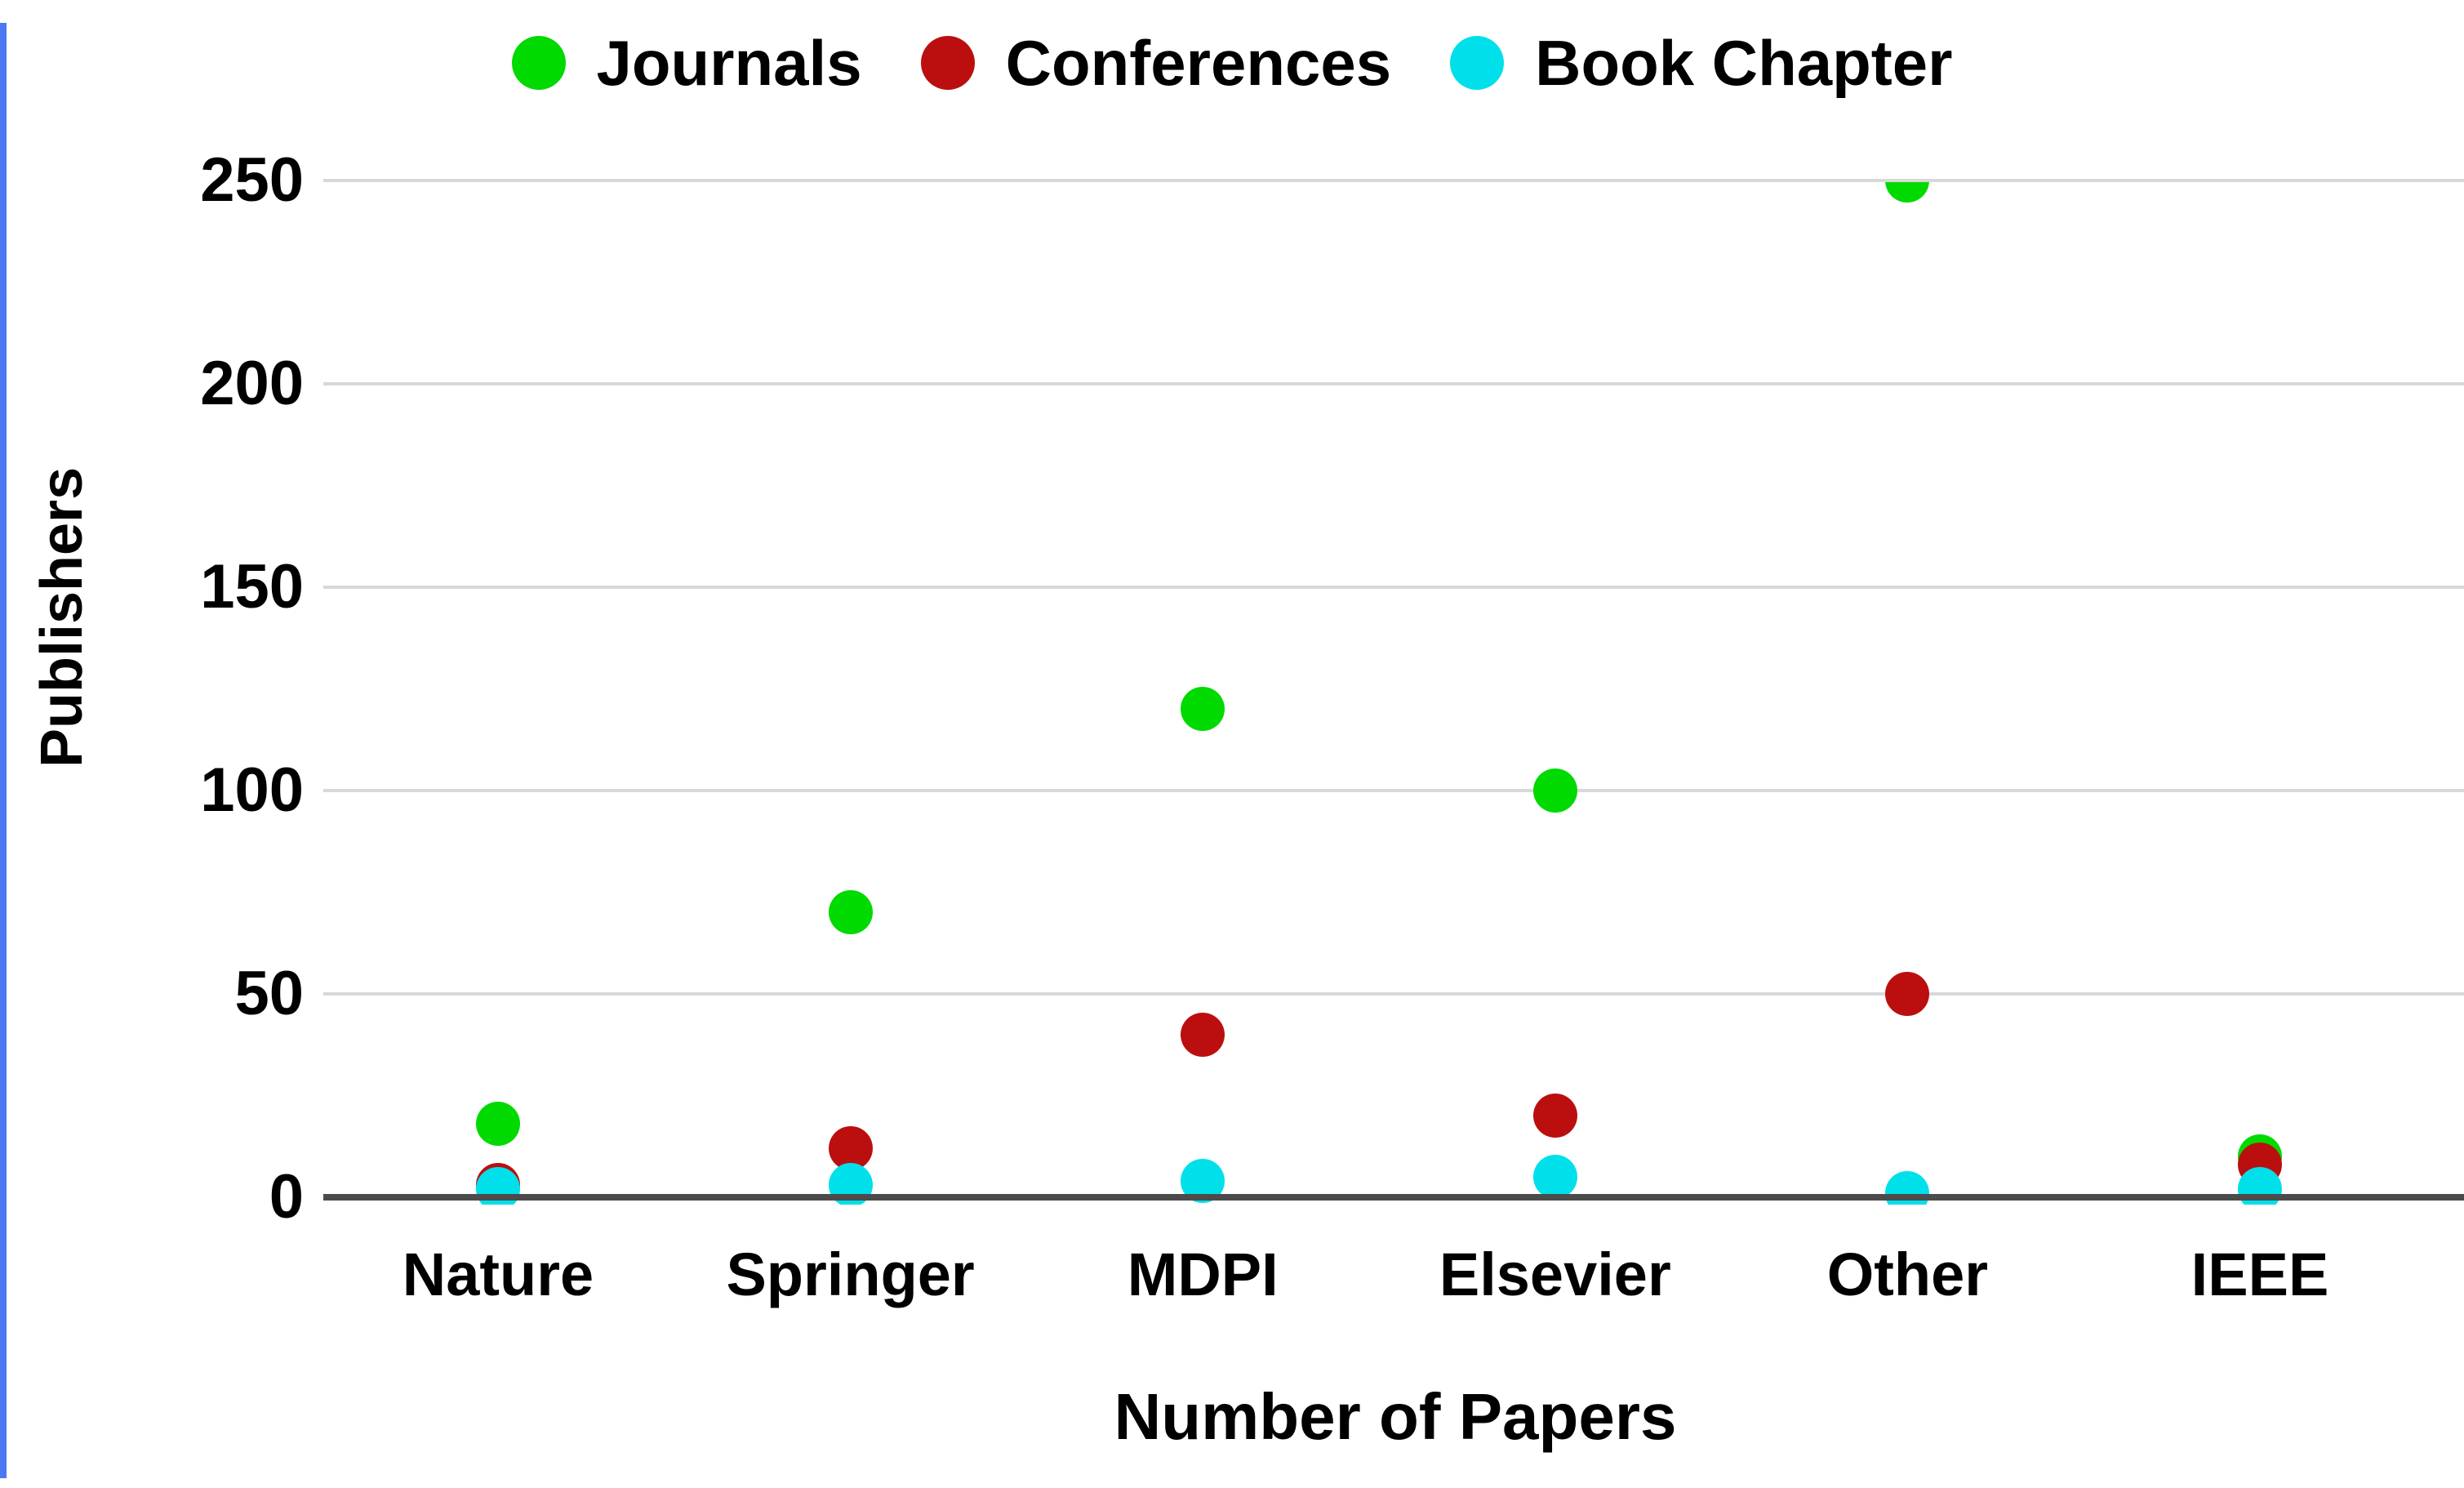  I want to click on y-tick-label-250: 250, so click(252, 180).